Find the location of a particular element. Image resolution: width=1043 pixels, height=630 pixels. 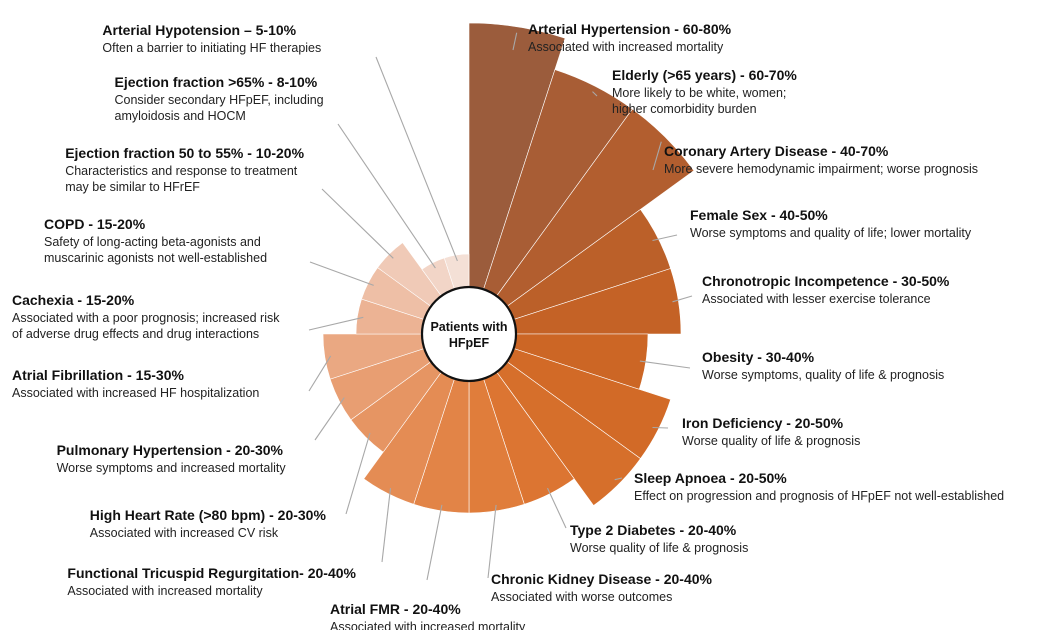

label-title-7: Iron Deficiency - 20-50% is located at coordinates (763, 423).